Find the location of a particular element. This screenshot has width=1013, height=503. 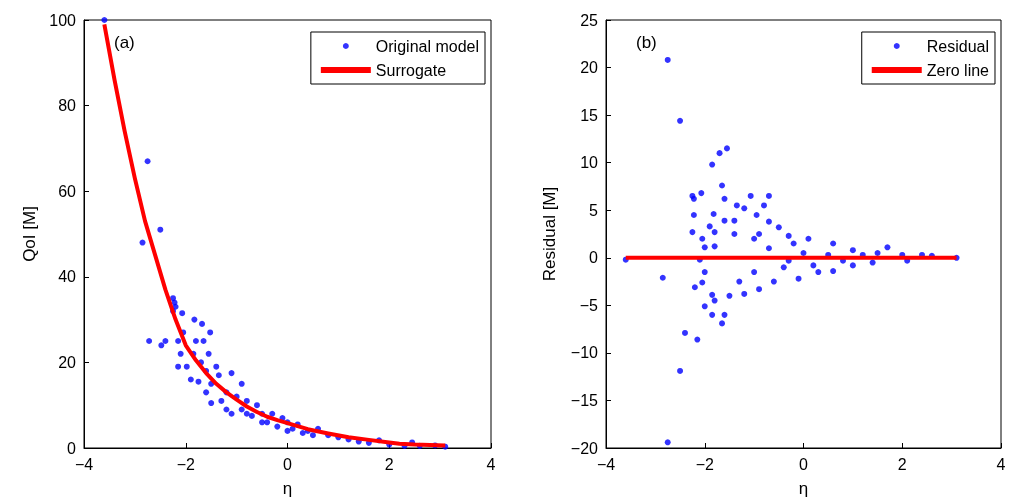

y-tick-label: 60 is located at coordinates (67, 191).